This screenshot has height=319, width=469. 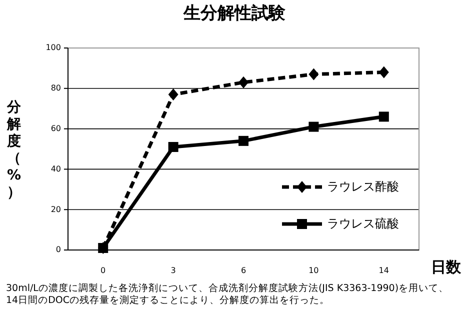 I want to click on x-tick-label: 3, so click(x=173, y=271).